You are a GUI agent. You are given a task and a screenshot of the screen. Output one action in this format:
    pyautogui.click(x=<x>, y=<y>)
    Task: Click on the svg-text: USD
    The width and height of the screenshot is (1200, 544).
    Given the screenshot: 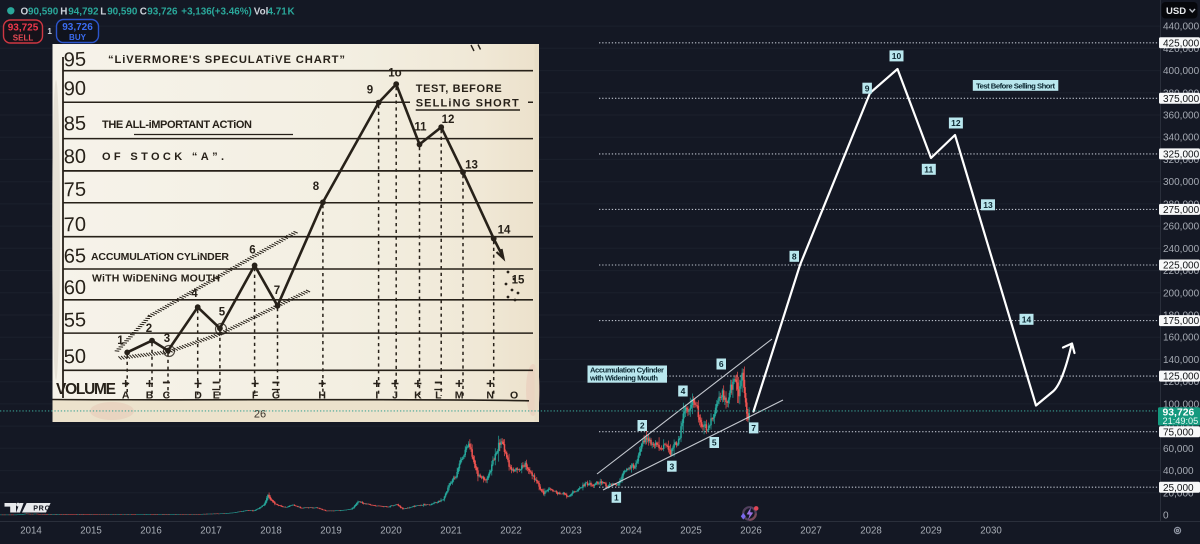 What is the action you would take?
    pyautogui.click(x=1176, y=11)
    